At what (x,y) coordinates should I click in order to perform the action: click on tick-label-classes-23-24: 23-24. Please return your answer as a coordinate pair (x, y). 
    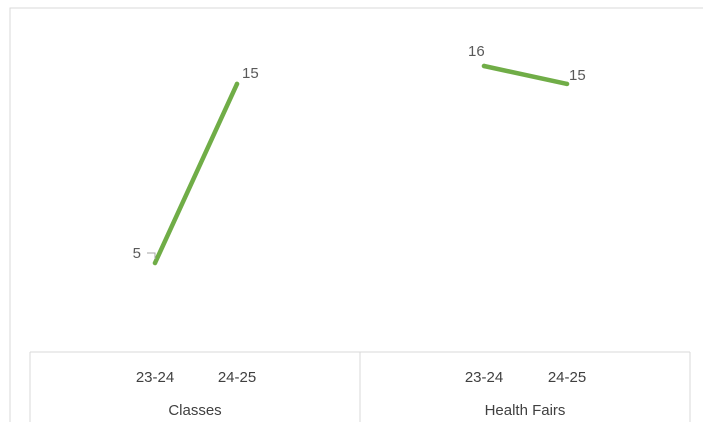
    Looking at the image, I should click on (155, 377).